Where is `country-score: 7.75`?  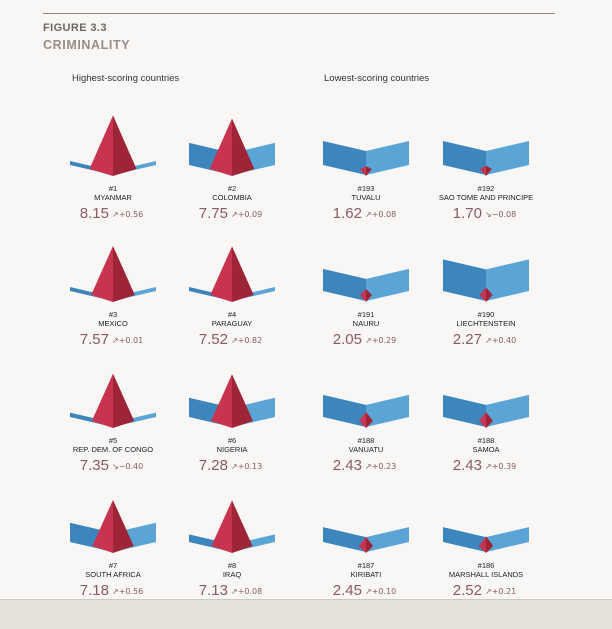 country-score: 7.75 is located at coordinates (213, 213).